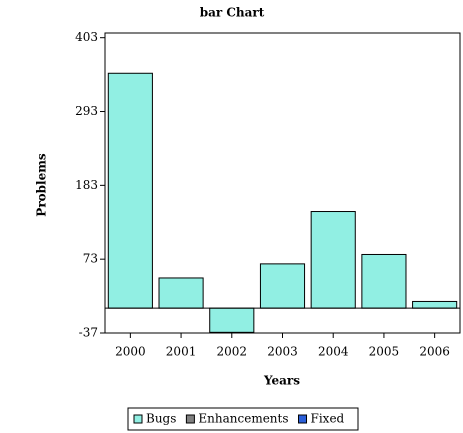  I want to click on x-axis-label: Years, so click(281, 381).